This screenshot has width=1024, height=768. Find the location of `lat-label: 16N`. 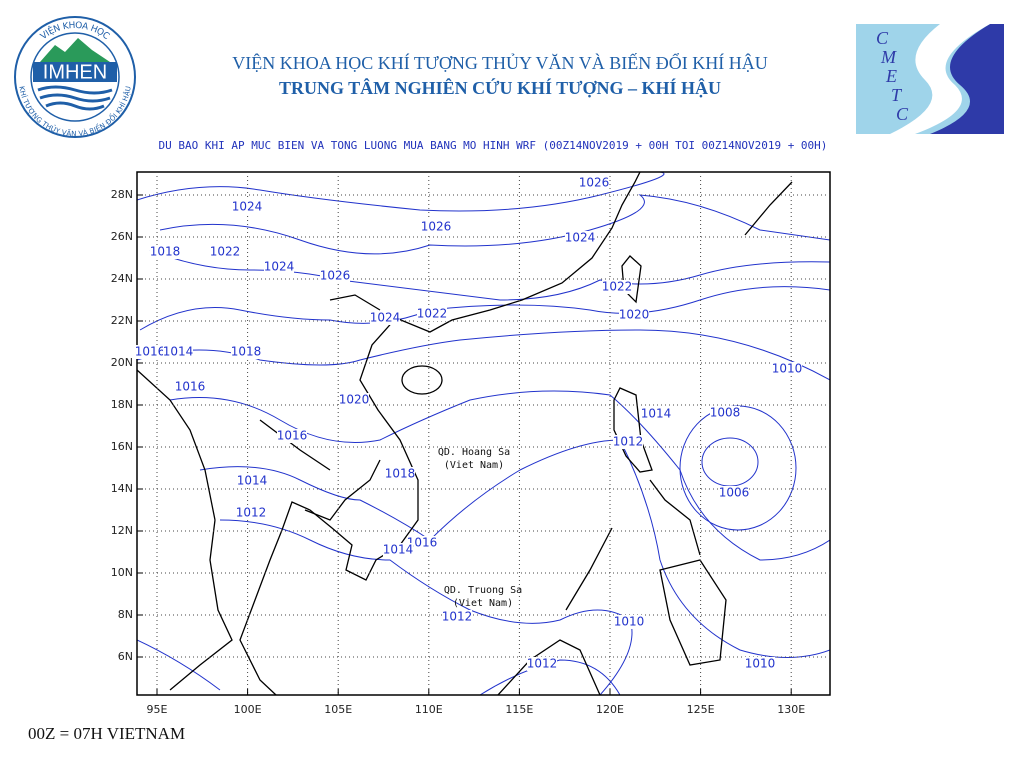

lat-label: 16N is located at coordinates (122, 446).